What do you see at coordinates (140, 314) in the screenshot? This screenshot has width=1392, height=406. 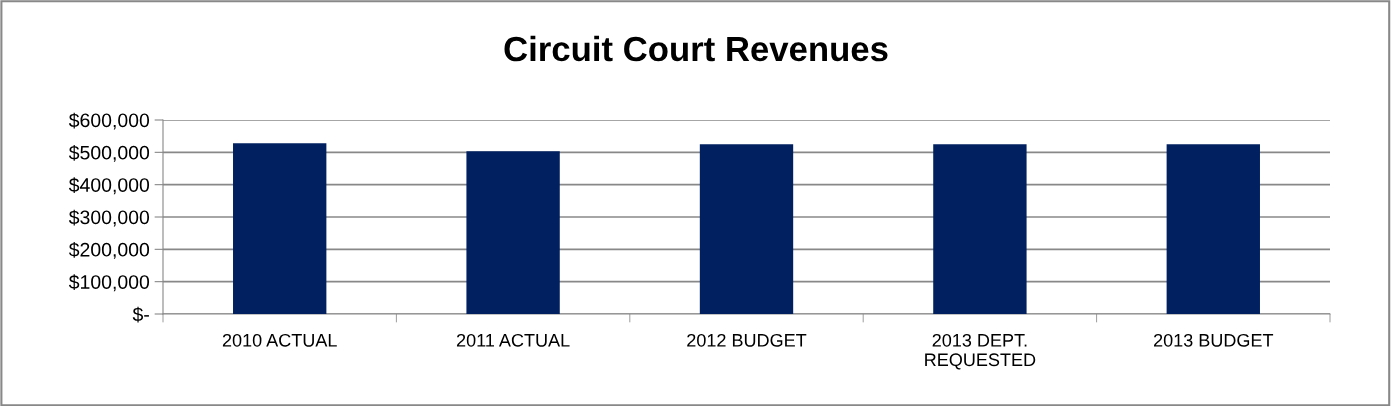 I see `y-tick-label: $-` at bounding box center [140, 314].